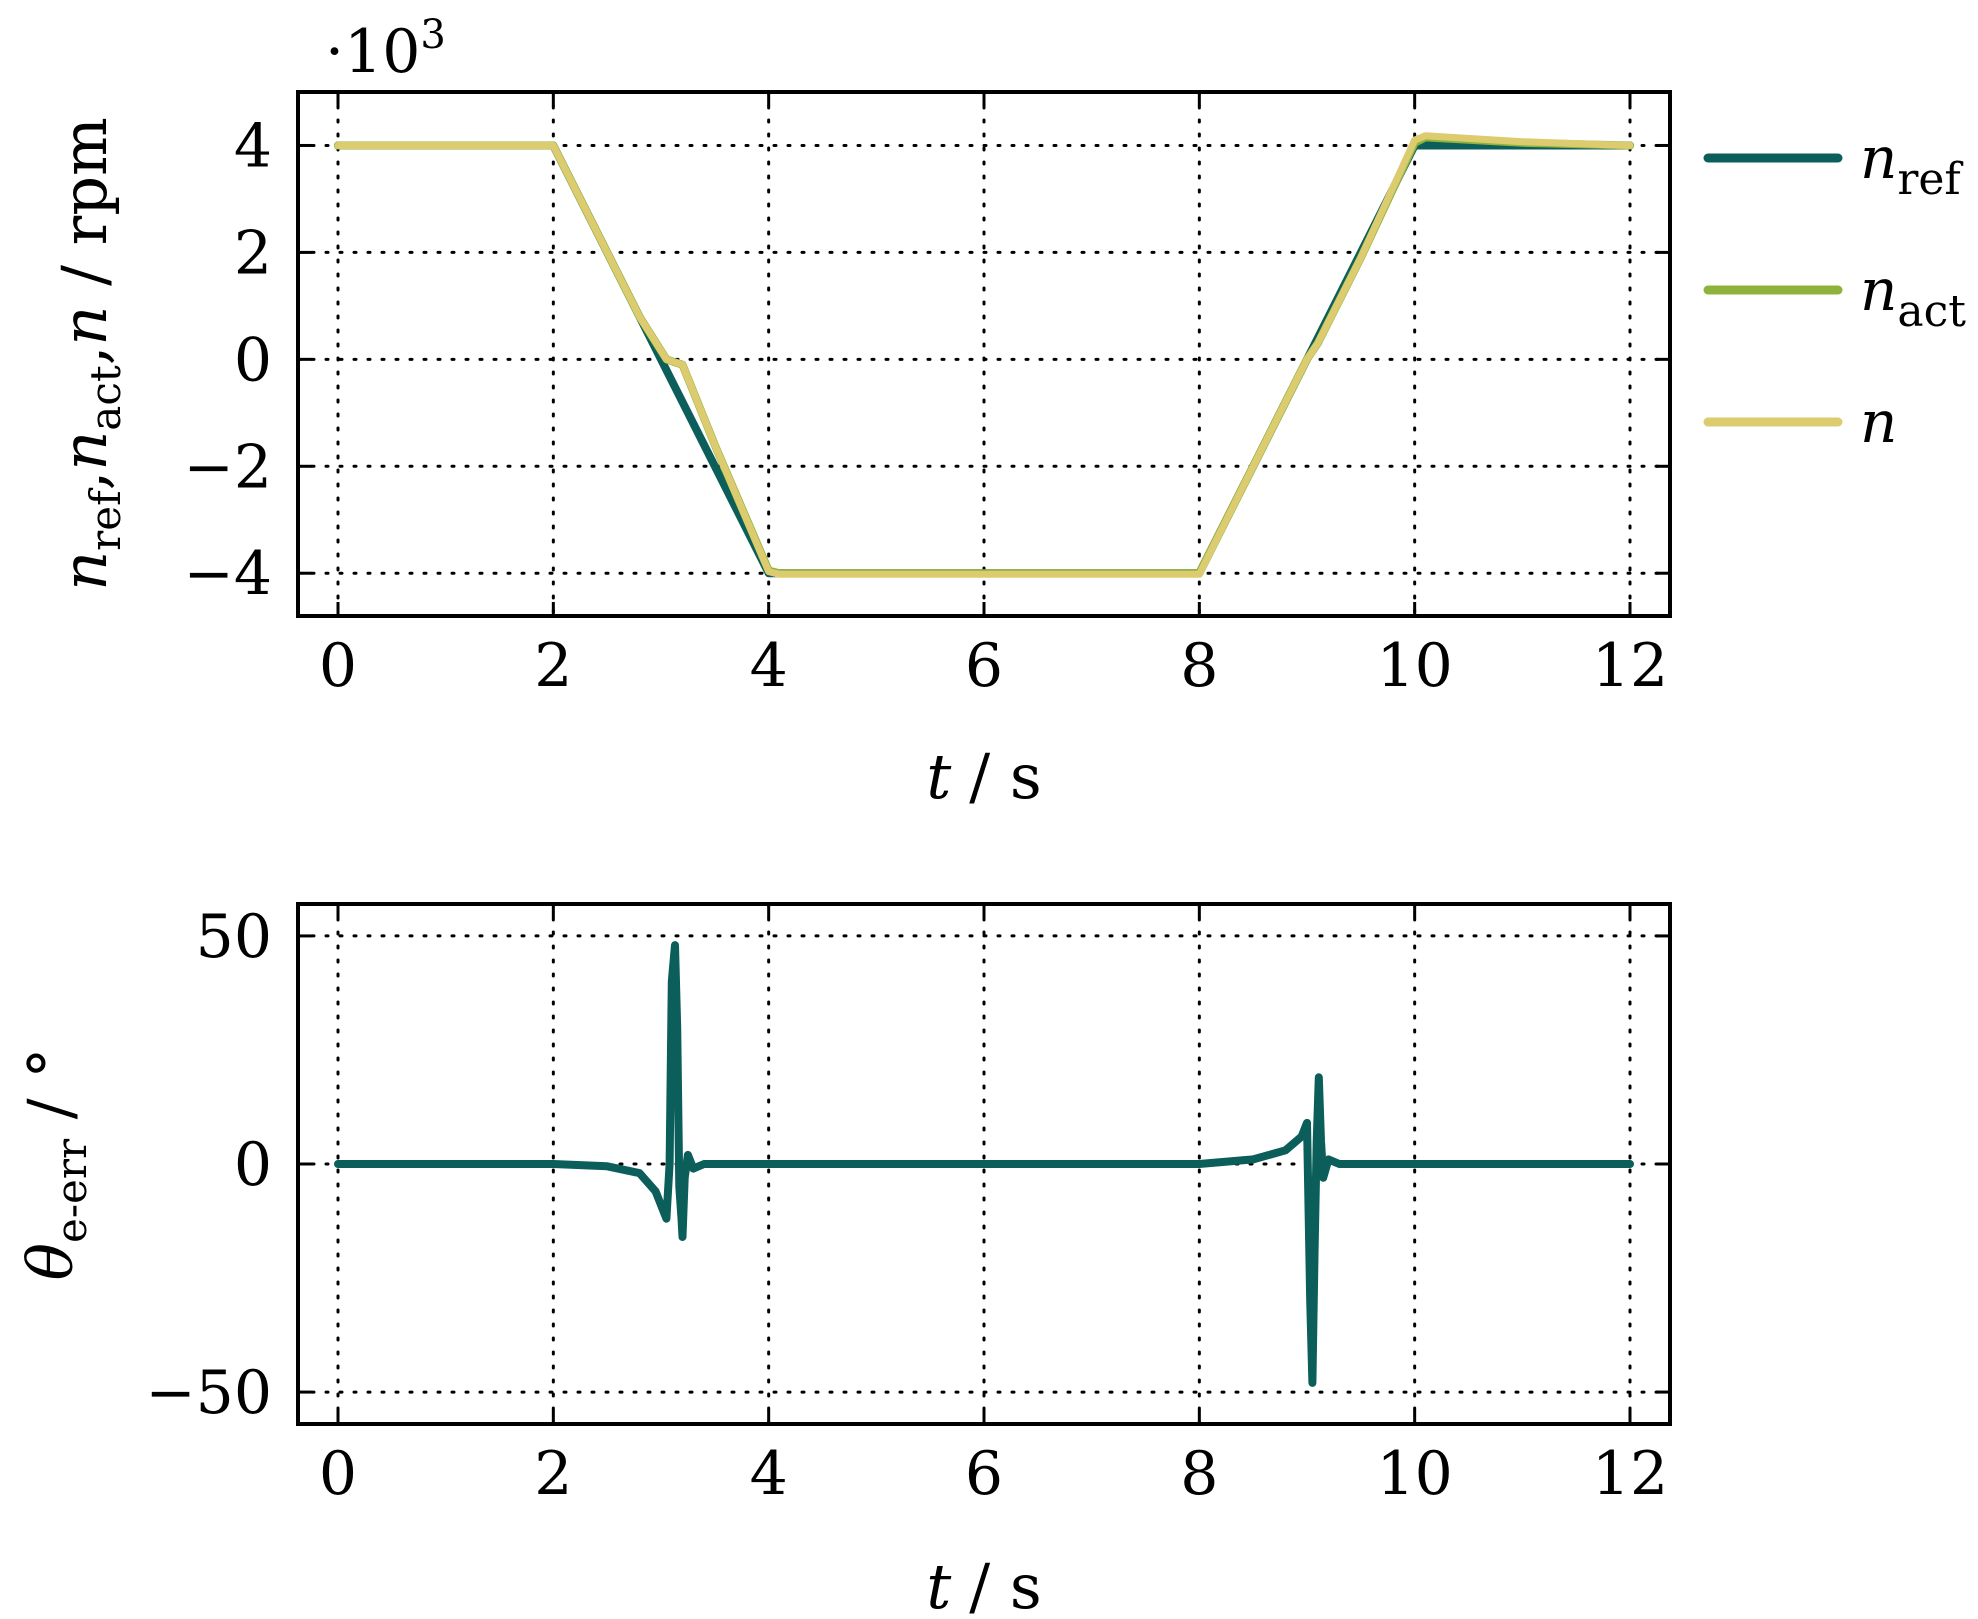 The image size is (1978, 1619). I want to click on angle-error-y-axis-label: θe-err / °, so click(55, 1164).